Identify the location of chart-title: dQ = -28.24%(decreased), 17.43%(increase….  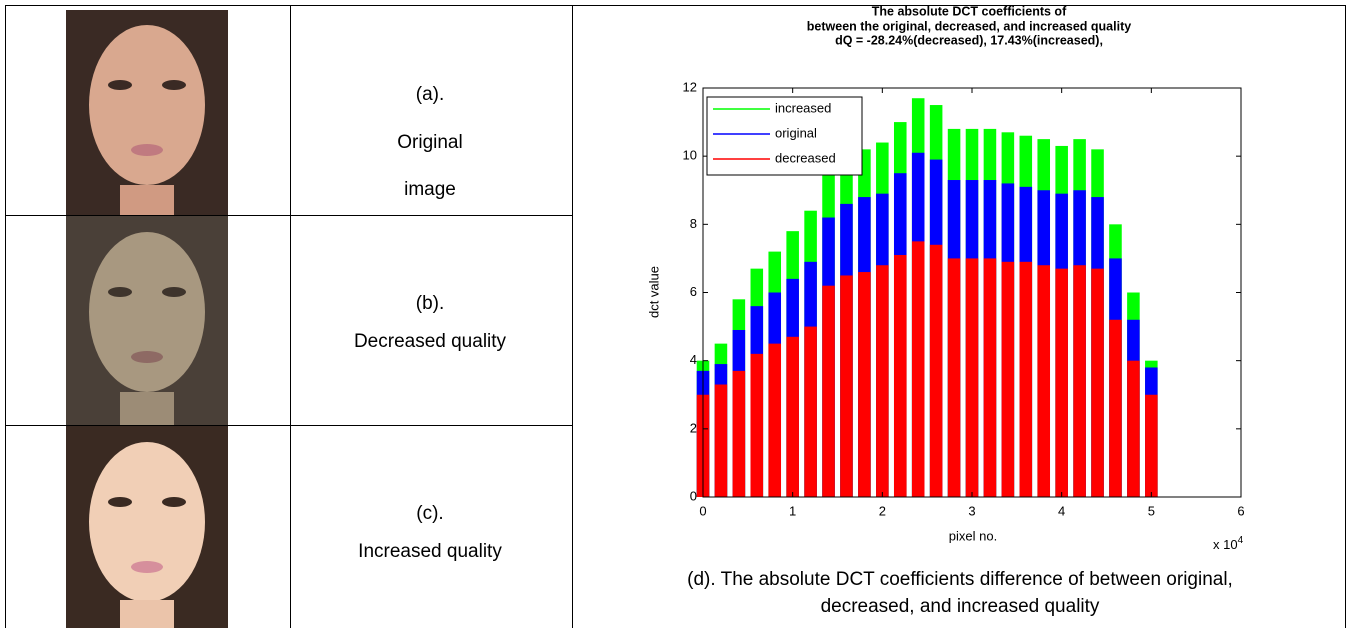
(969, 40).